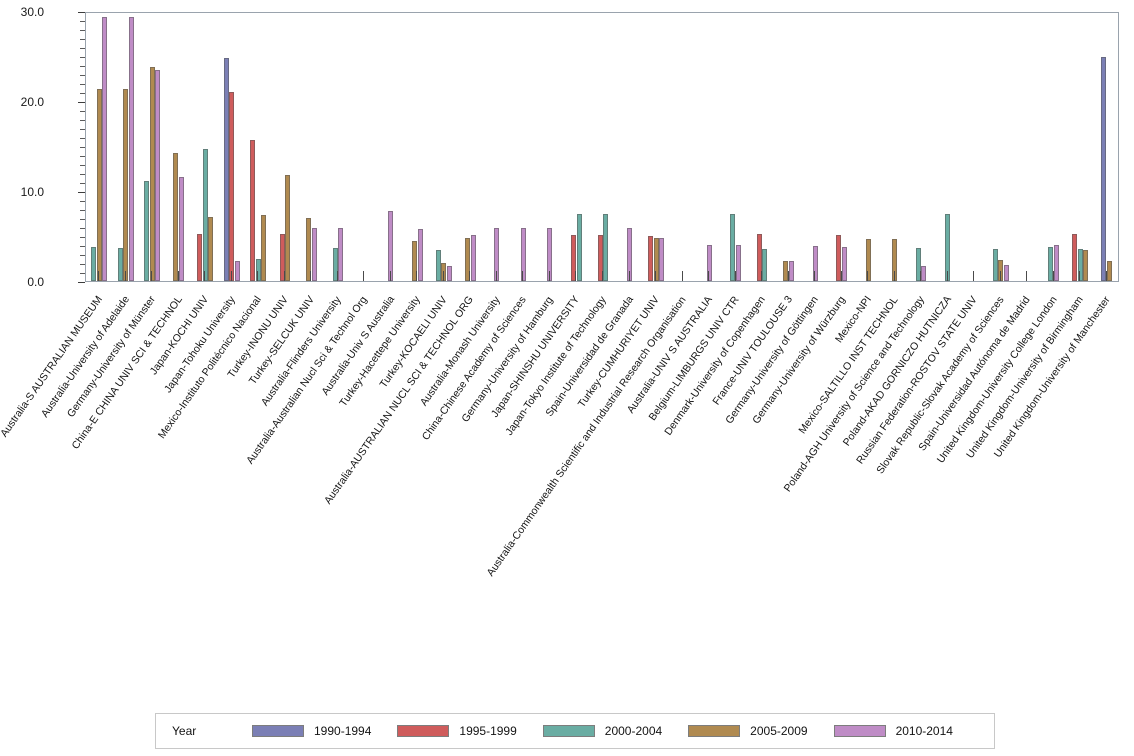 This screenshot has height=756, width=1134. Describe the element at coordinates (633, 731) in the screenshot. I see `legend-label: 2000-2004` at that location.